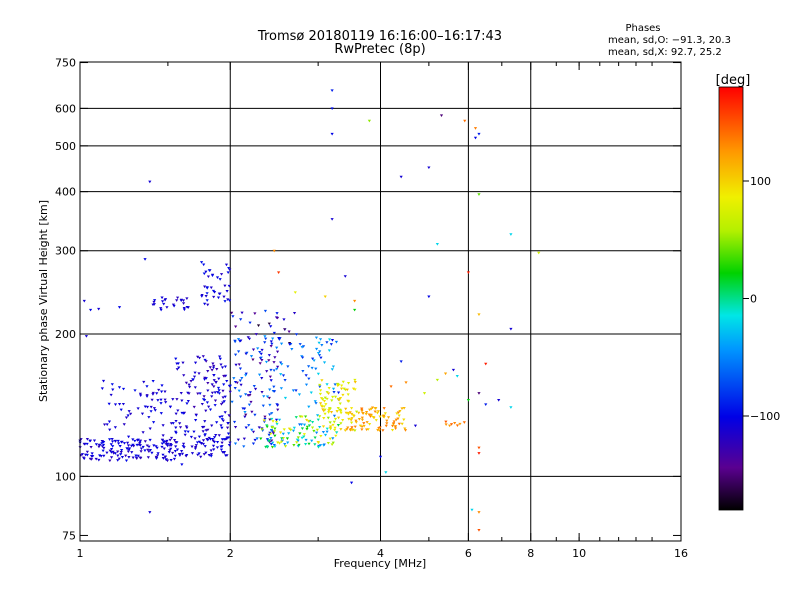 This screenshot has width=800, height=600. I want to click on x-tick-label: 1, so click(80, 553).